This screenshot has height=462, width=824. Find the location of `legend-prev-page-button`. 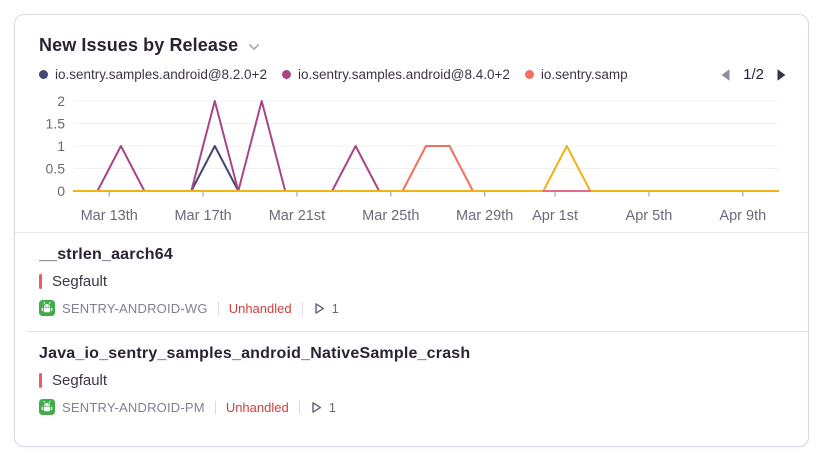

legend-prev-page-button is located at coordinates (725, 75).